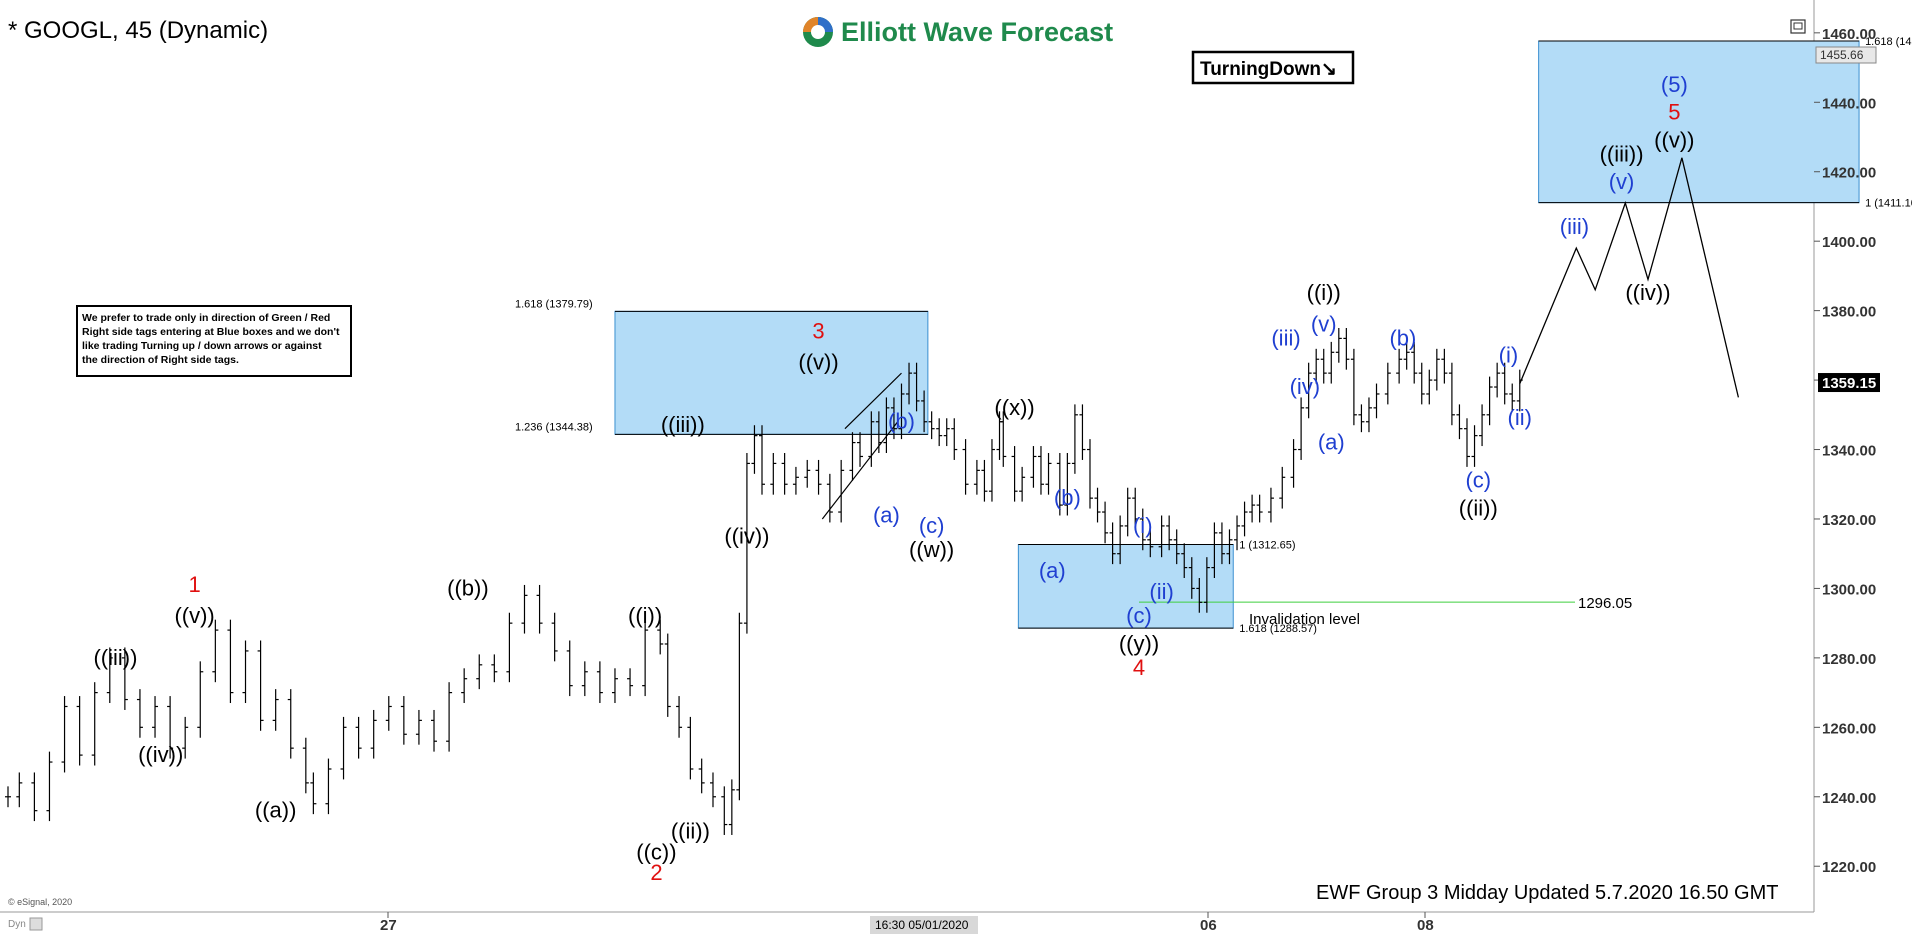 The width and height of the screenshot is (1912, 940). Describe the element at coordinates (1849, 589) in the screenshot. I see `y-tick-label: 1300.00` at that location.